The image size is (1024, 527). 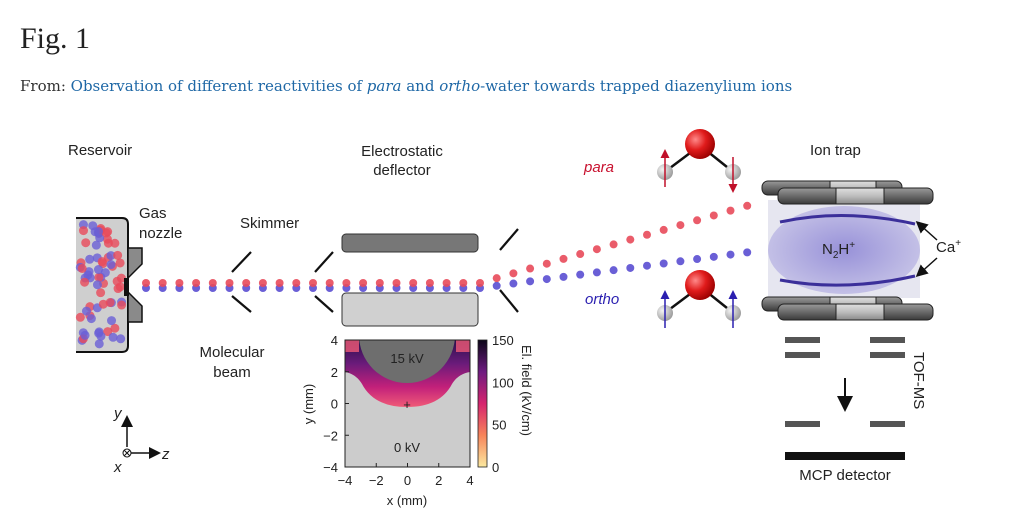 What do you see at coordinates (330, 467) in the screenshot?
I see `inset-ytick: −4` at bounding box center [330, 467].